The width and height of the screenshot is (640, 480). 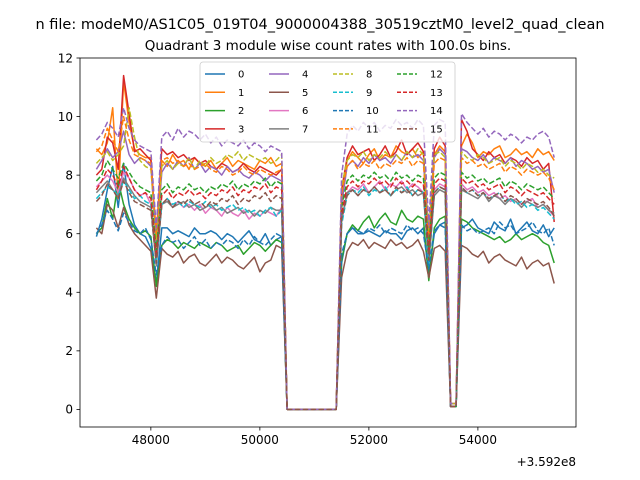 I want to click on legend-label-1: 1, so click(x=241, y=93).